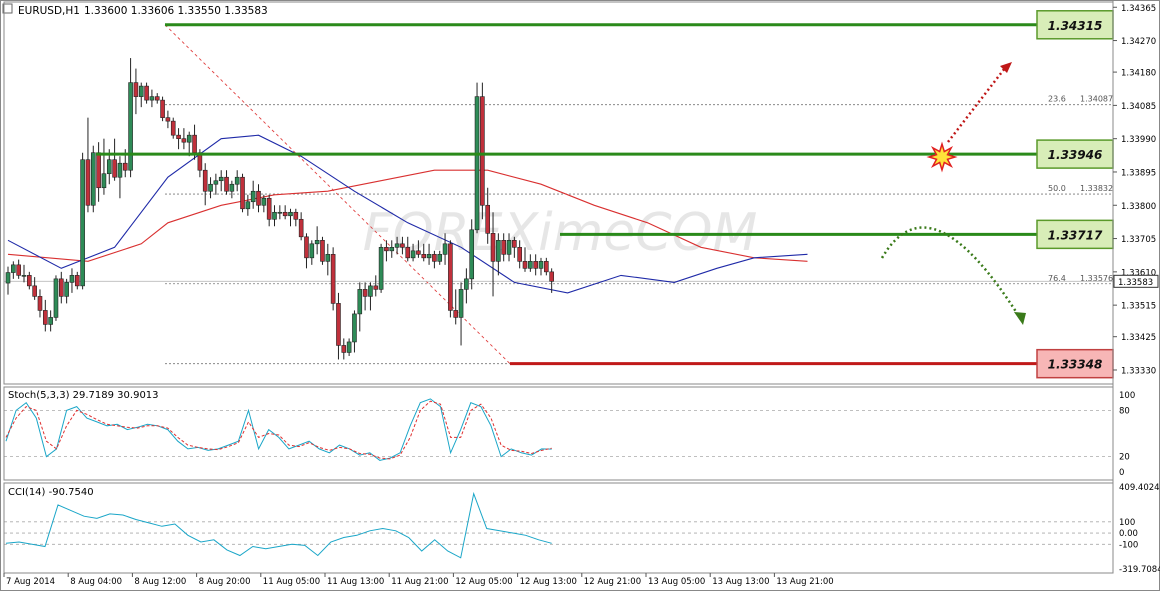 The width and height of the screenshot is (1160, 591). Describe the element at coordinates (569, 434) in the screenshot. I see `stochastic-panel: 100 80 20 0` at that location.